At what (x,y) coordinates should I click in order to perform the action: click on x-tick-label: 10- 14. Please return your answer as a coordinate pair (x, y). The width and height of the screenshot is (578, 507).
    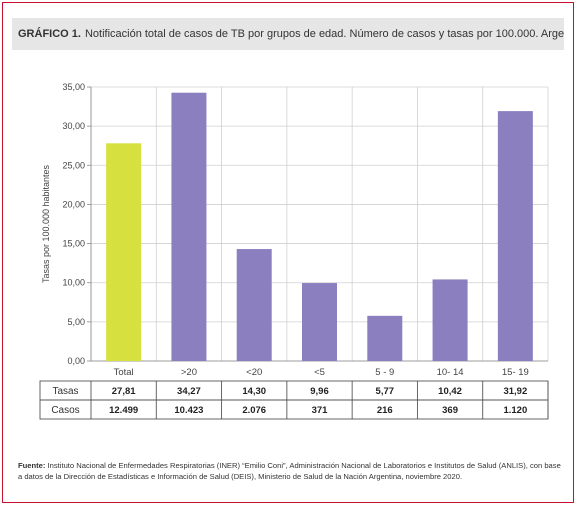
    Looking at the image, I should click on (450, 372).